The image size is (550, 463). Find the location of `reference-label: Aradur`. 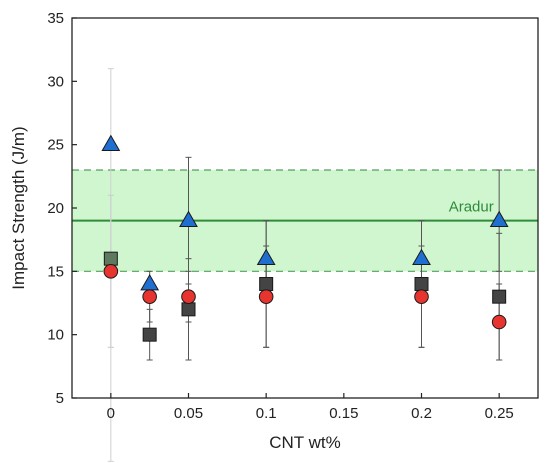

reference-label: Aradur is located at coordinates (471, 207).